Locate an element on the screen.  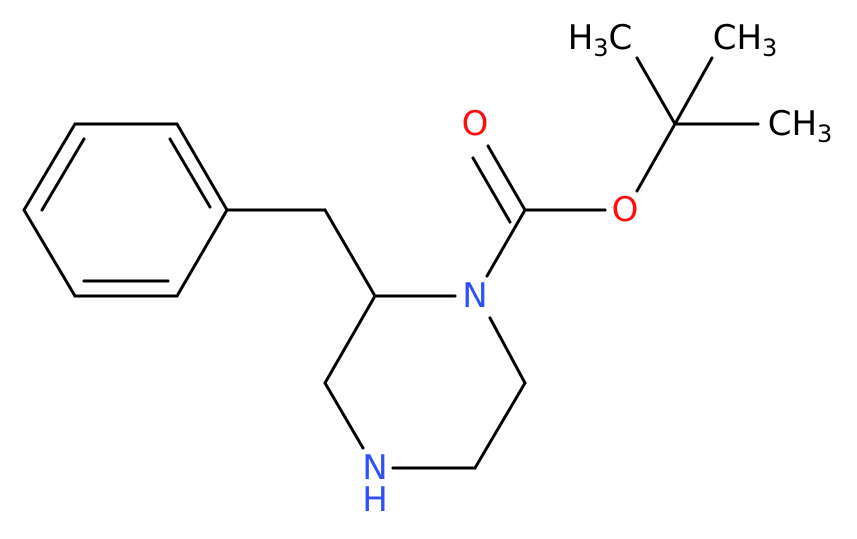
atom-label: H is located at coordinates (375, 500).